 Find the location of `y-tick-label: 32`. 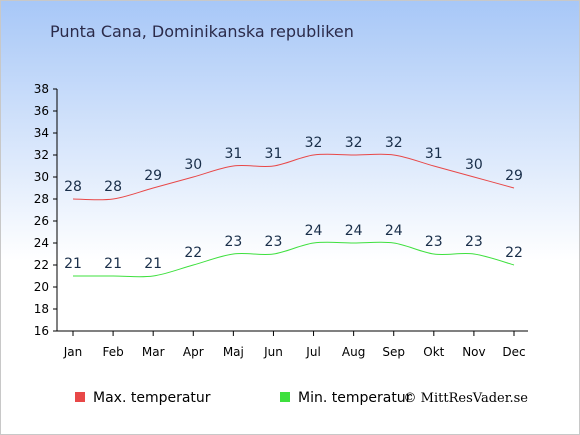

y-tick-label: 32 is located at coordinates (41, 155).